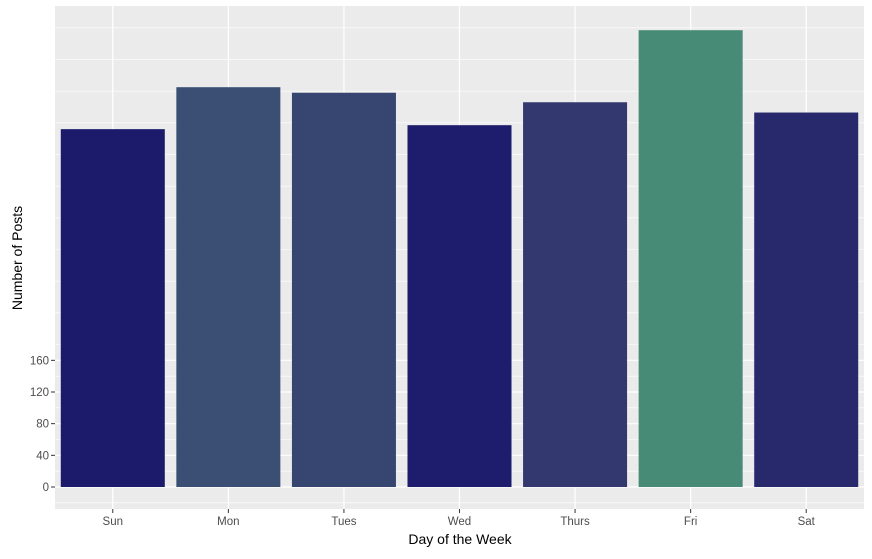 The image size is (872, 559). What do you see at coordinates (690, 522) in the screenshot?
I see `x-tick-label: Fri` at bounding box center [690, 522].